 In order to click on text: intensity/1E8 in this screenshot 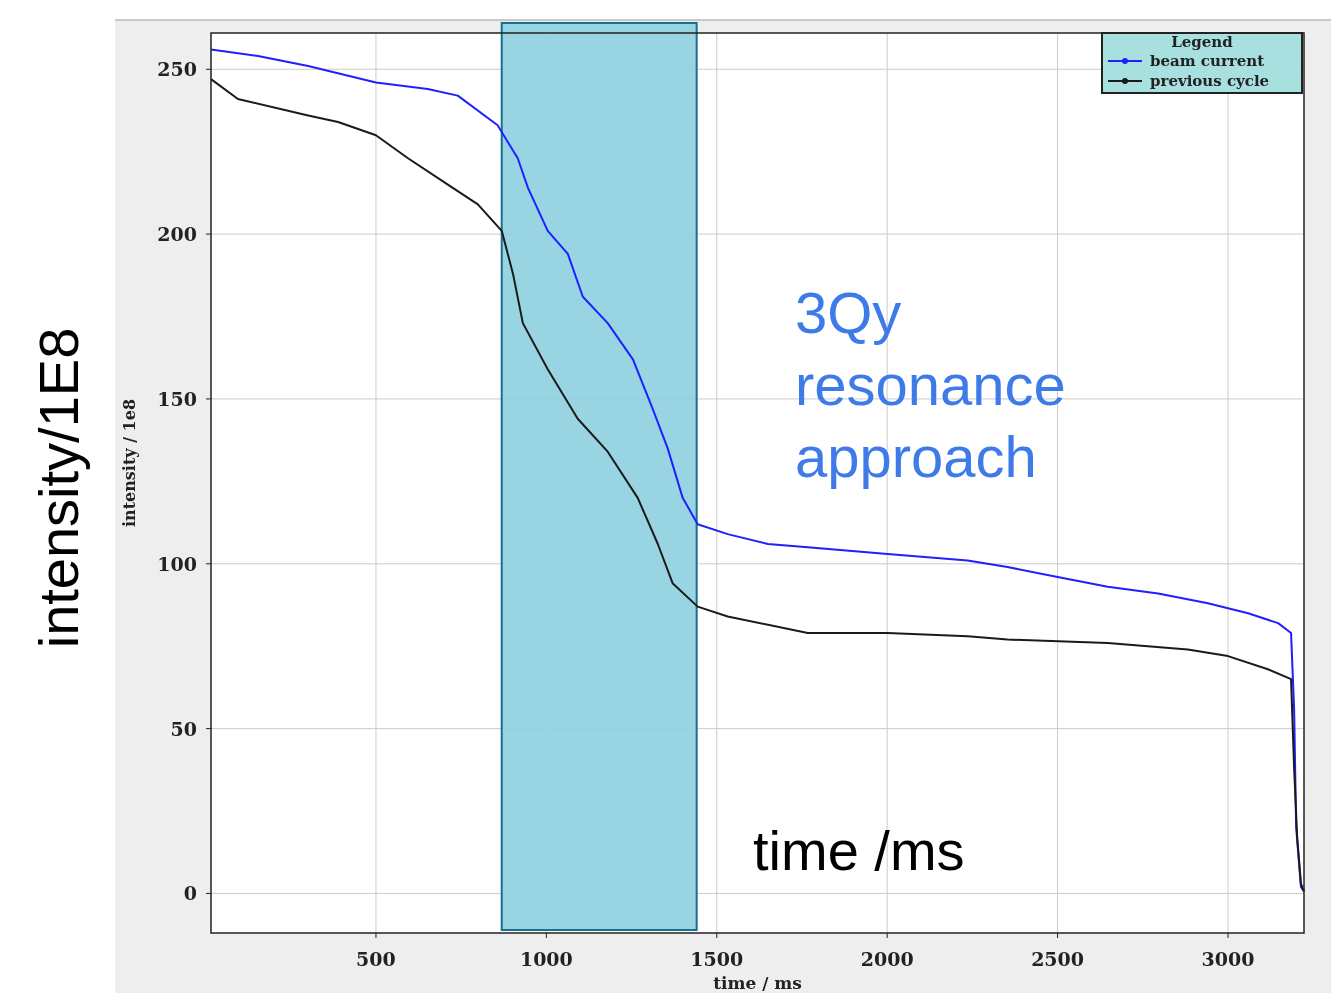, I will do `click(58, 488)`.